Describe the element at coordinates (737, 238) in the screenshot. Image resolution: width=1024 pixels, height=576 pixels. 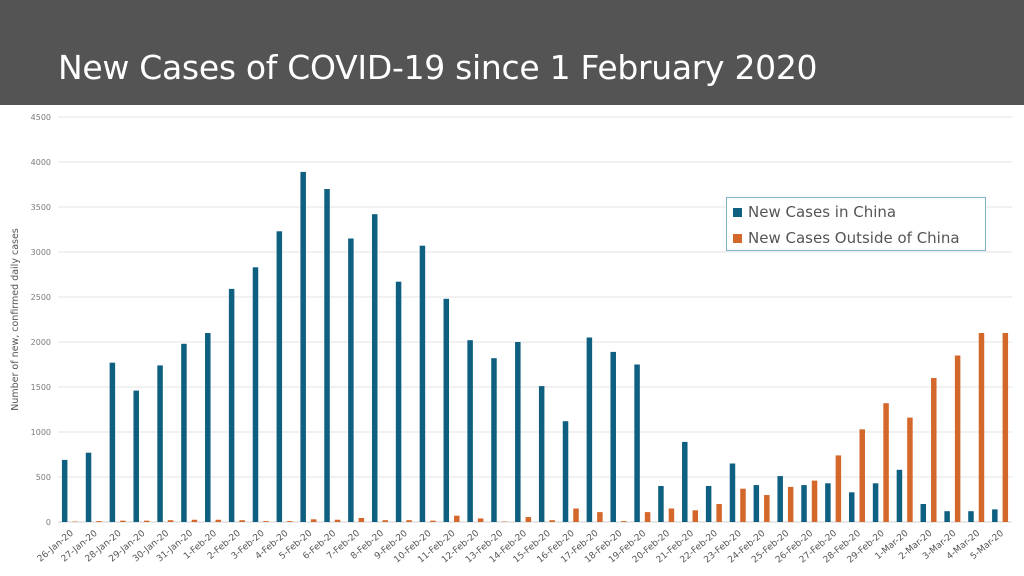
I see `legend-swatch-outside` at that location.